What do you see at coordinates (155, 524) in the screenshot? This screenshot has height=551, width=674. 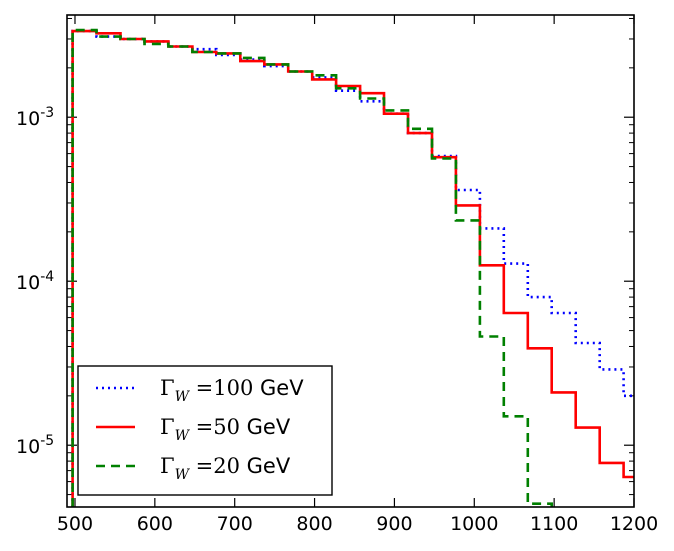 I see `x-tick-label: 600` at bounding box center [155, 524].